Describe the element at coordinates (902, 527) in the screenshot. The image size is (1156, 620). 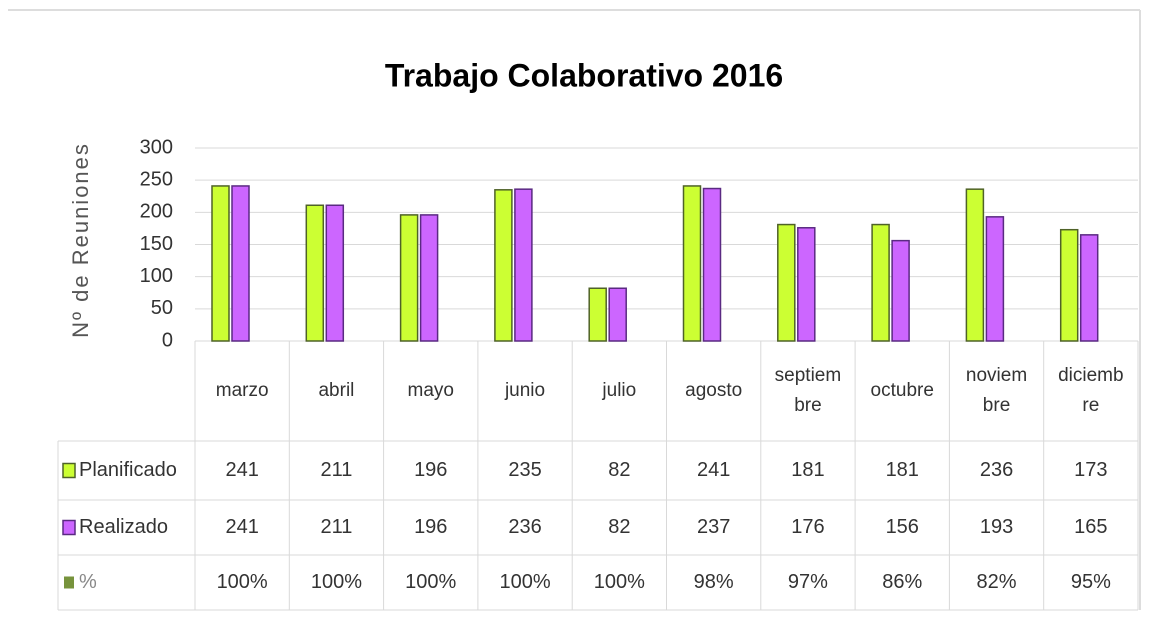
I see `table-value: 156` at that location.